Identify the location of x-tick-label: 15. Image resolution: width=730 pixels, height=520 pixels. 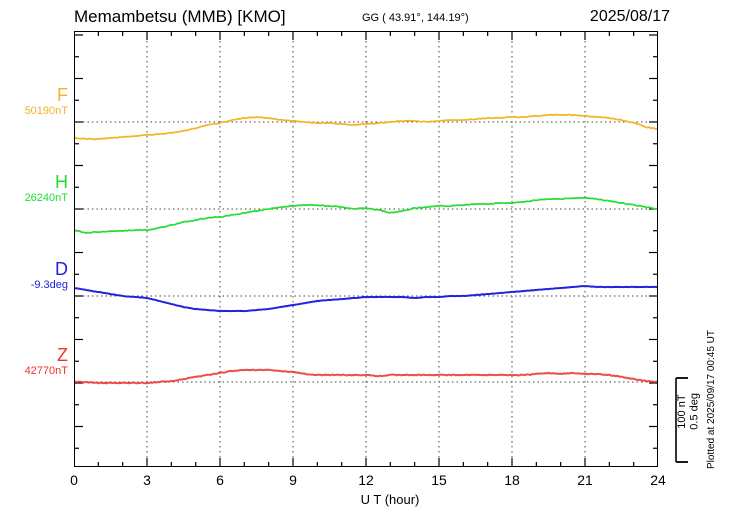
(439, 480).